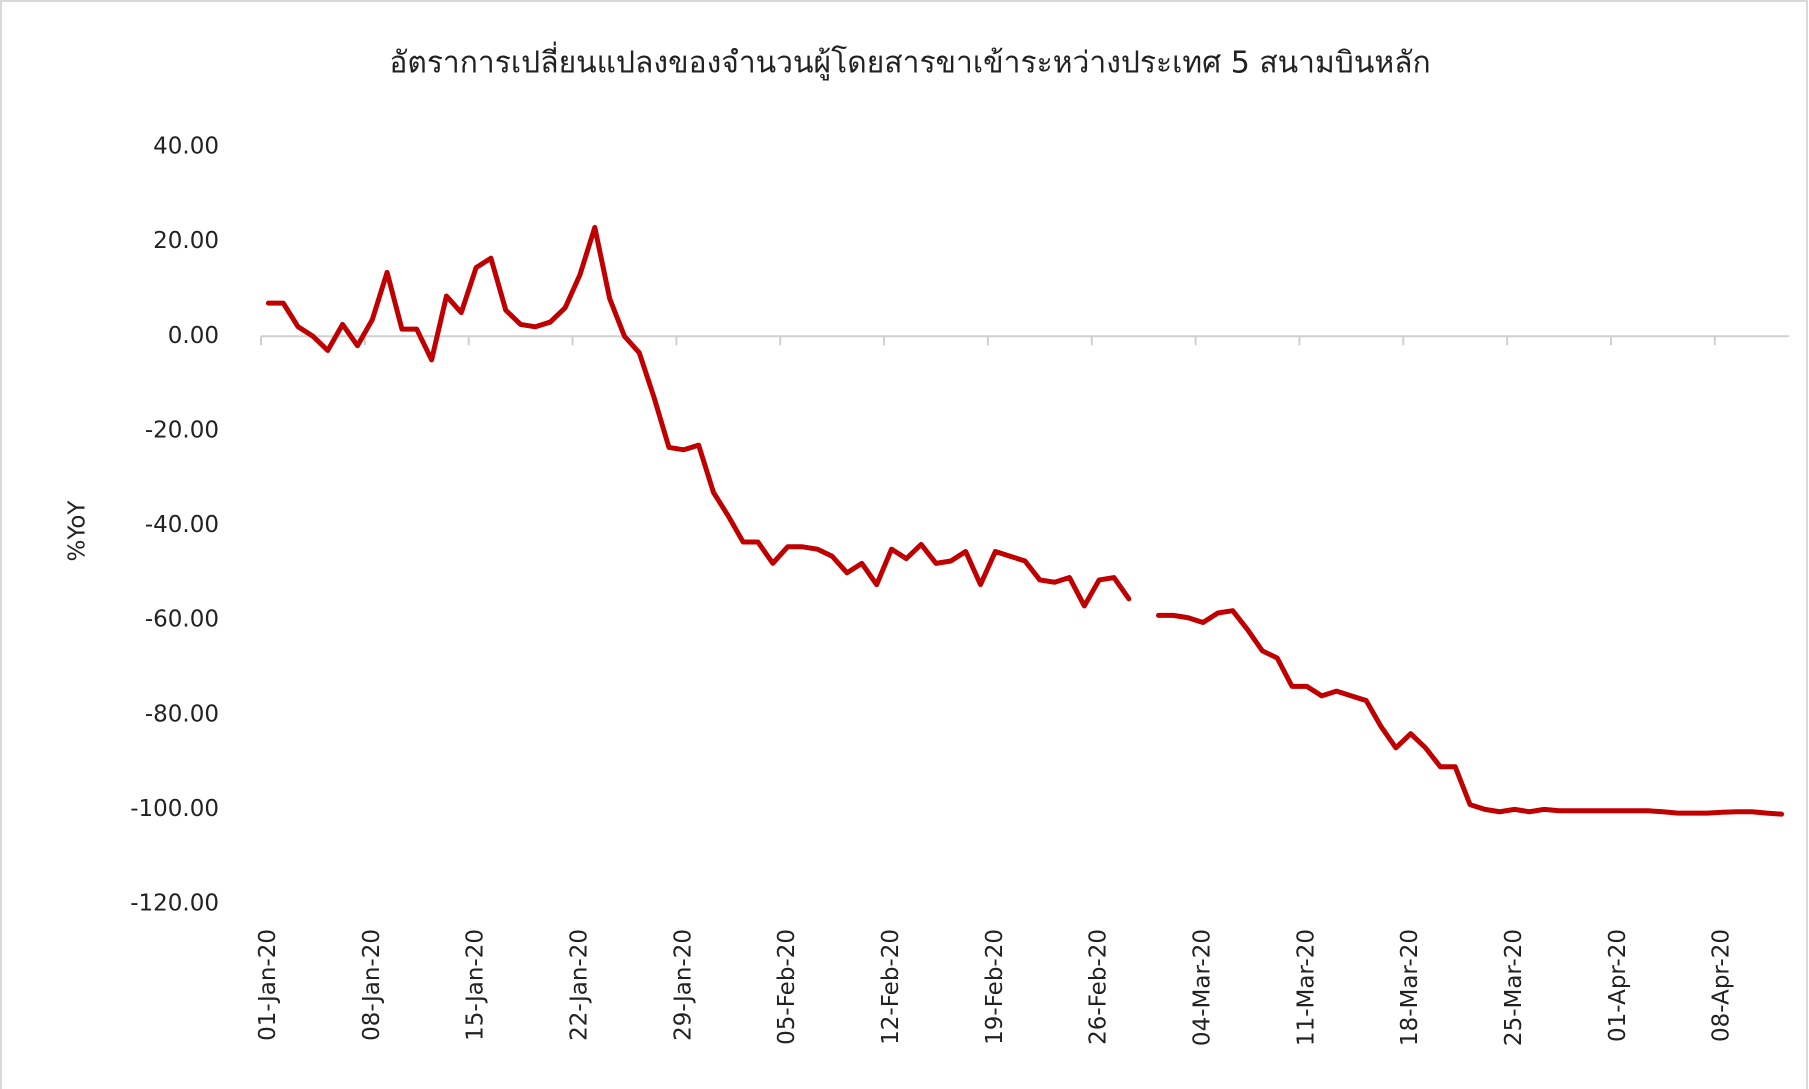  I want to click on x-tick-label: 01-Apr-20, so click(1618, 985).